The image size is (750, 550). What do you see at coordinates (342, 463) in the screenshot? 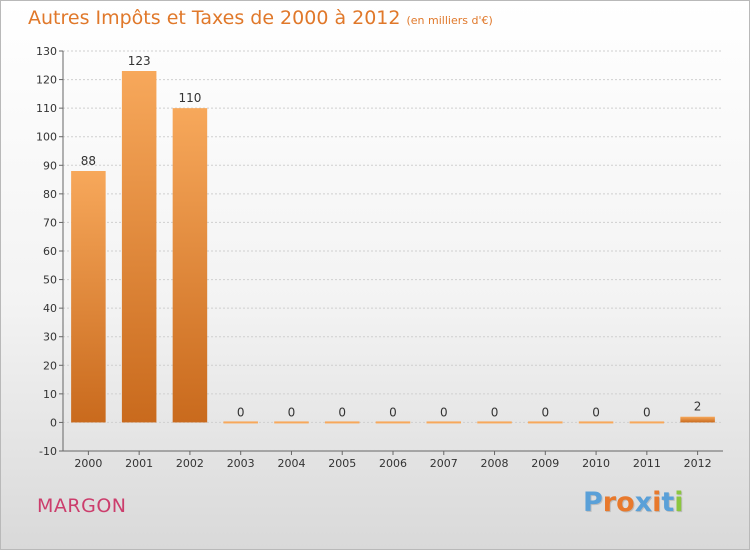
I see `x-tick-label: 2005` at bounding box center [342, 463].